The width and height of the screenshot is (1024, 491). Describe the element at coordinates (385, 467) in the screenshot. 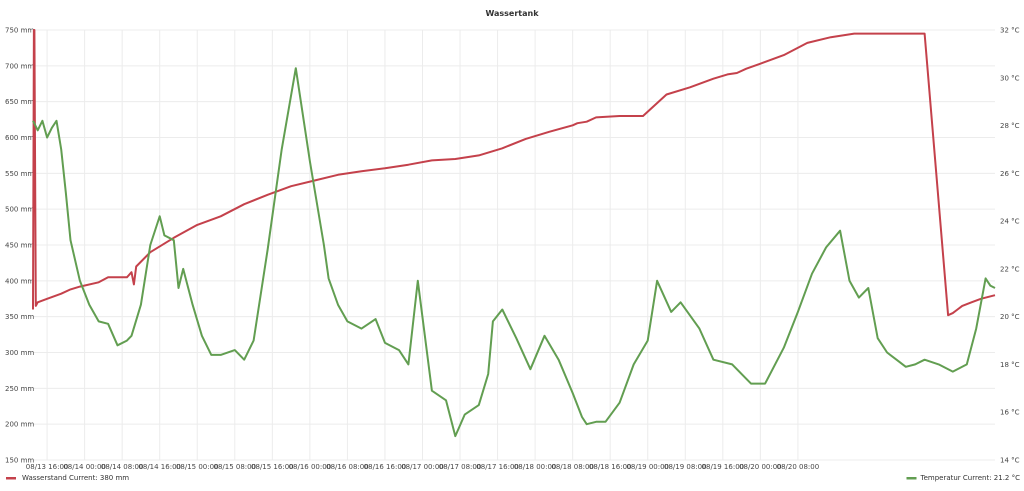

I see `x-tick-label: 08/16 16:00` at that location.